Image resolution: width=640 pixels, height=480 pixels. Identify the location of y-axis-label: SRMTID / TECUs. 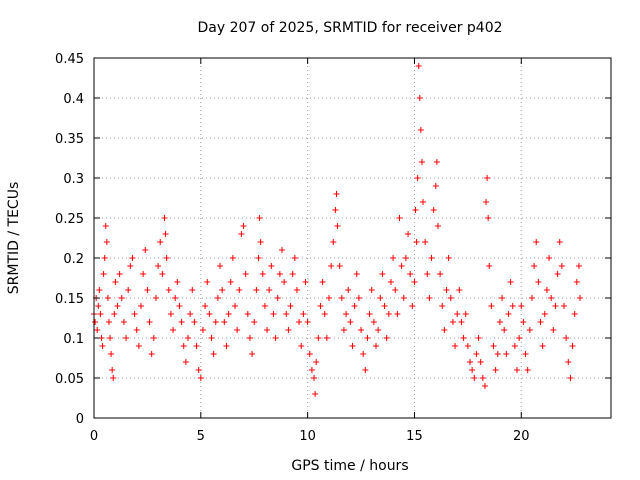
(14, 238).